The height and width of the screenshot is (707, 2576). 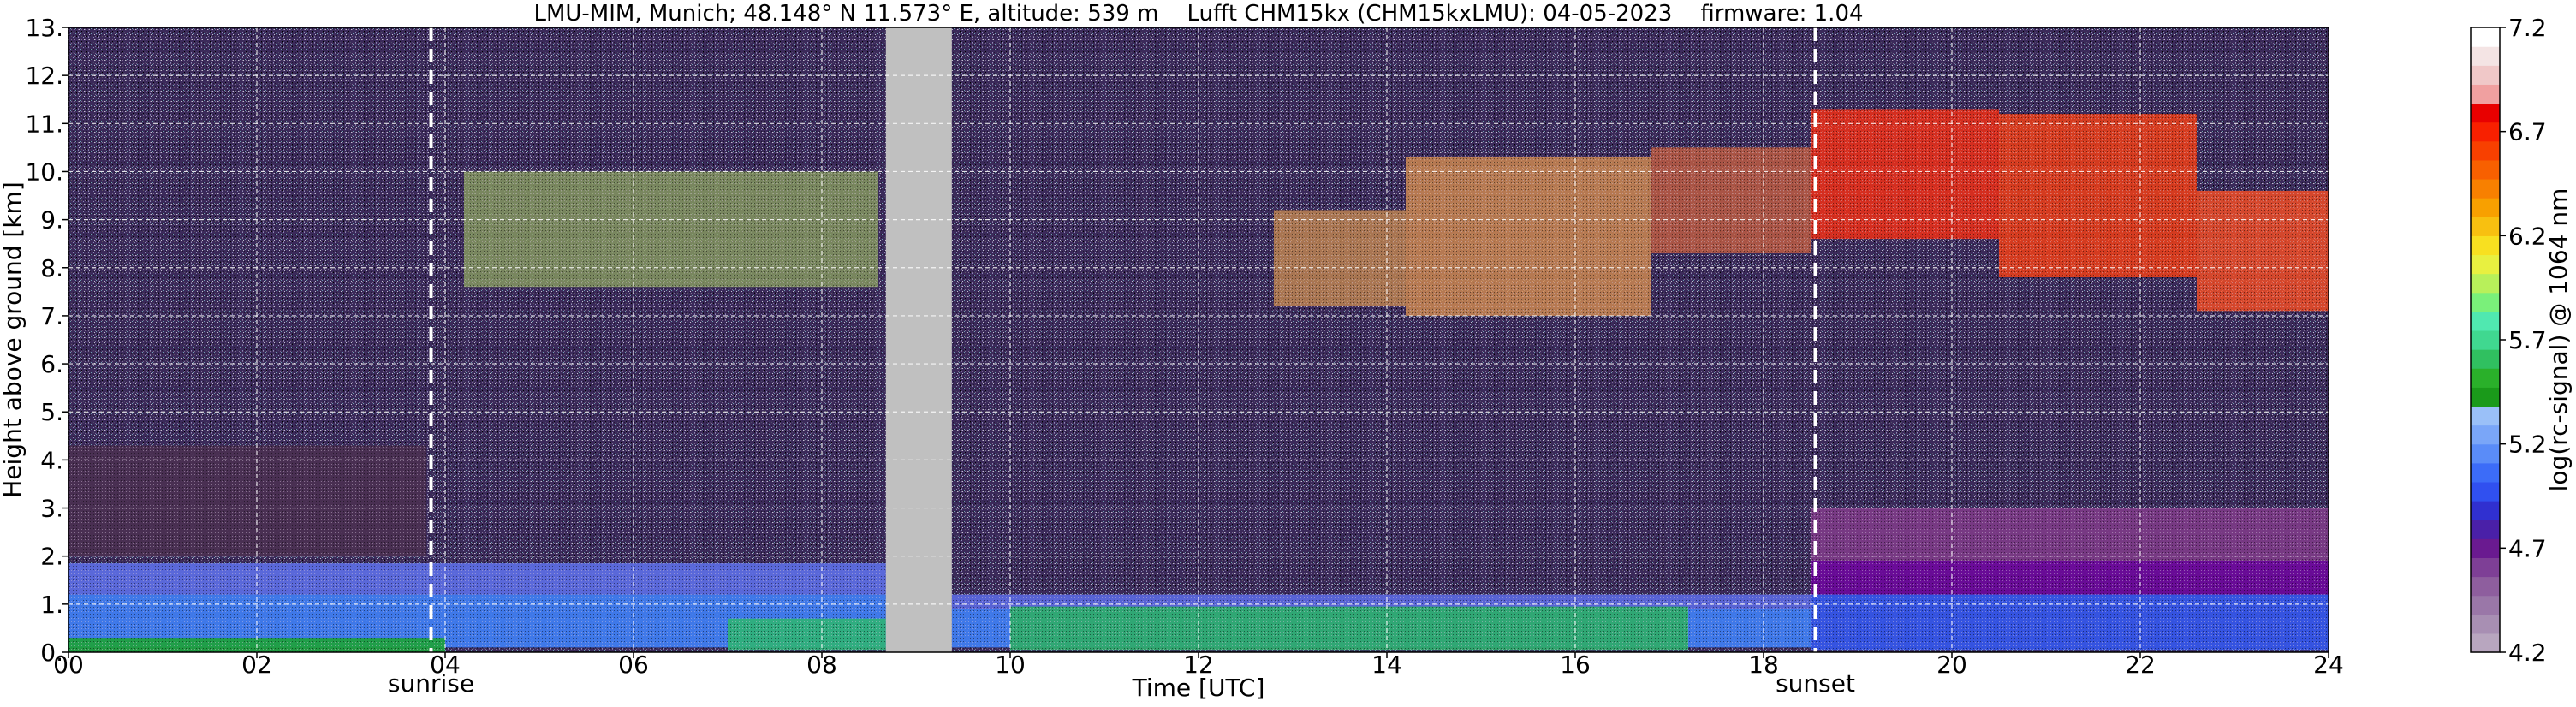 I want to click on x-tick-label: 02, so click(x=256, y=665).